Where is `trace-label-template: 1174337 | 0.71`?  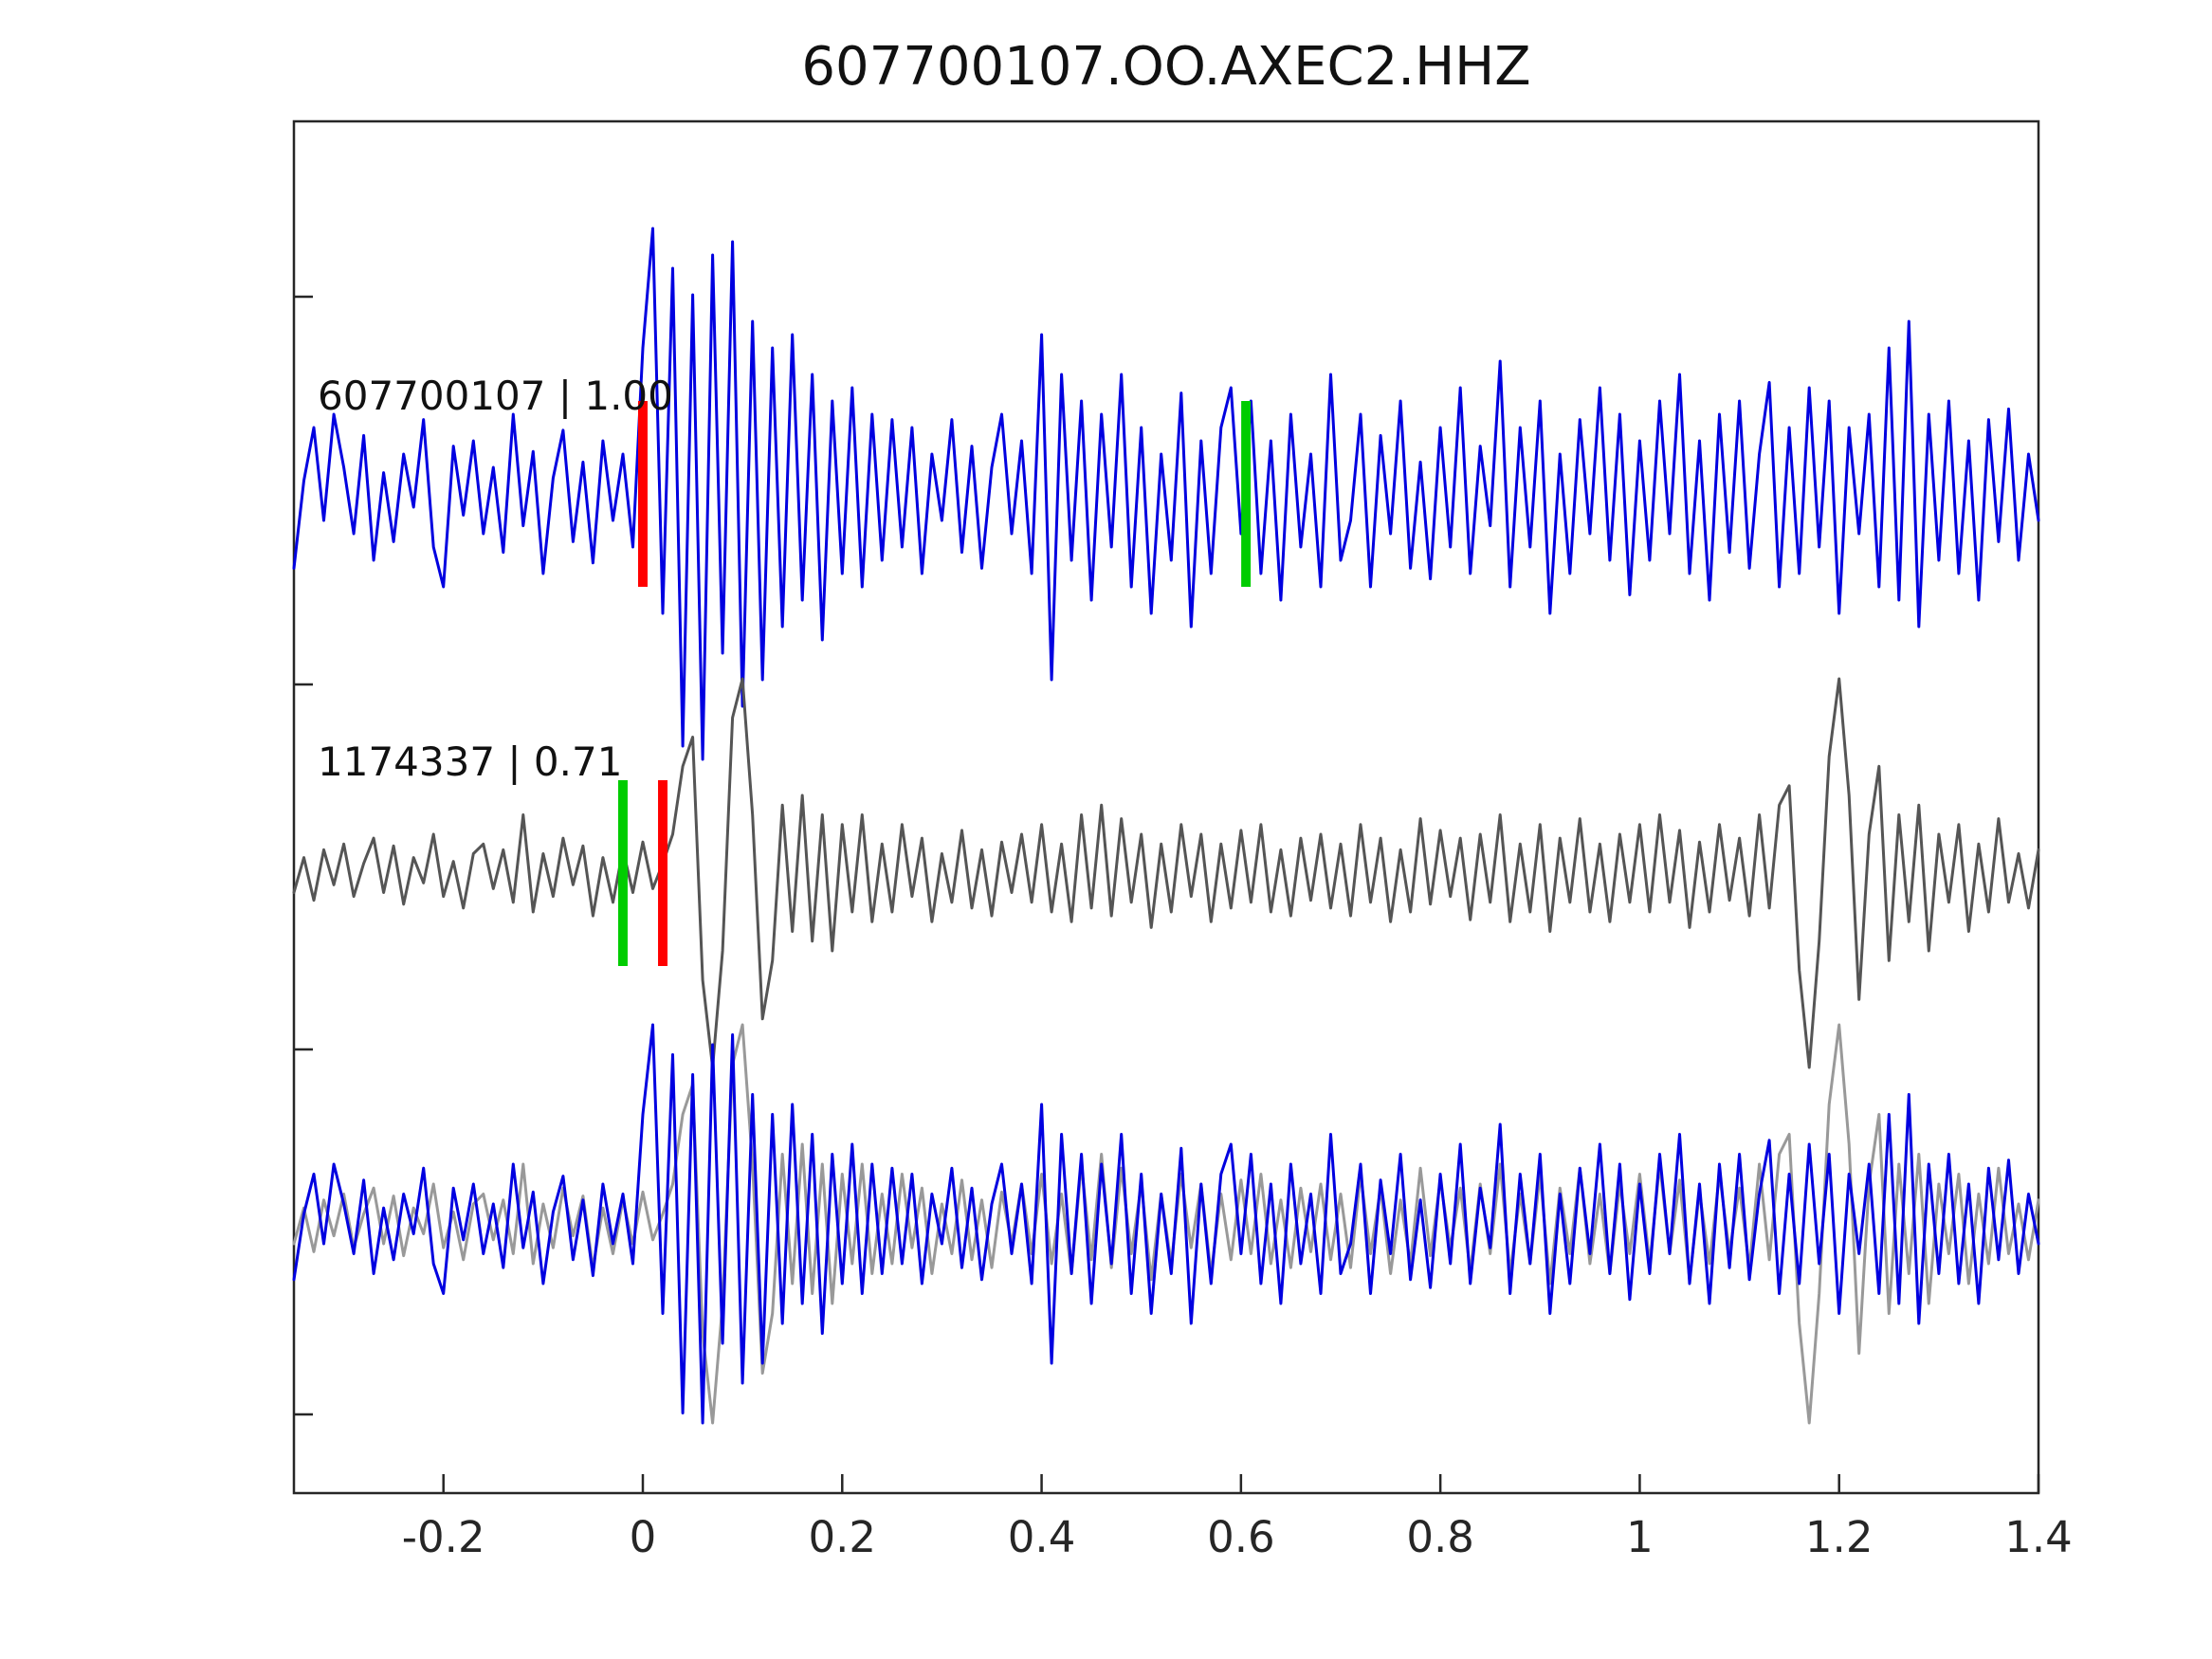 trace-label-template: 1174337 | 0.71 is located at coordinates (470, 761).